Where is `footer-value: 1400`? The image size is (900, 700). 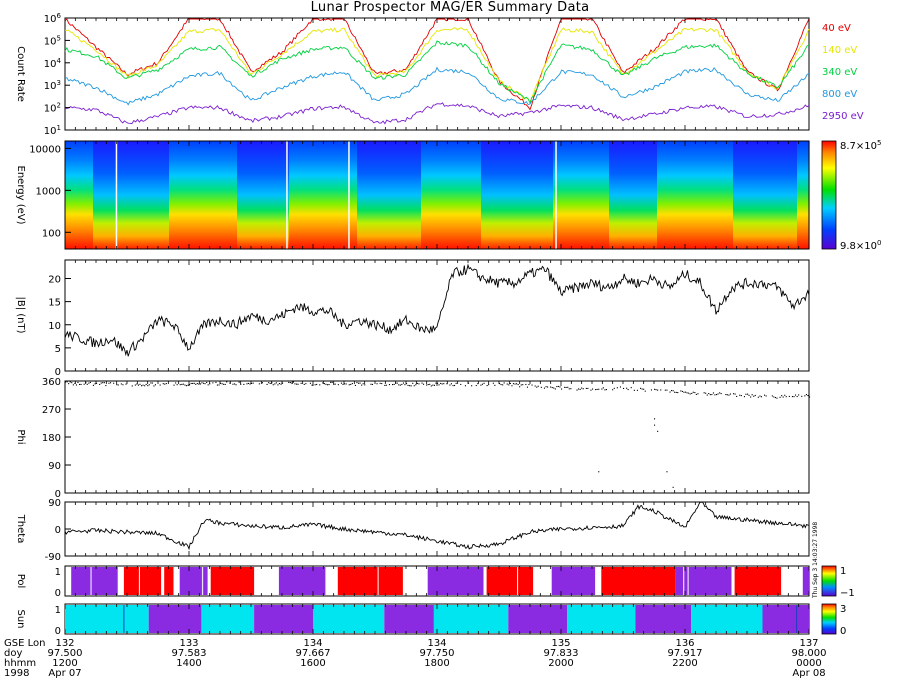
footer-value: 1400 is located at coordinates (188, 663).